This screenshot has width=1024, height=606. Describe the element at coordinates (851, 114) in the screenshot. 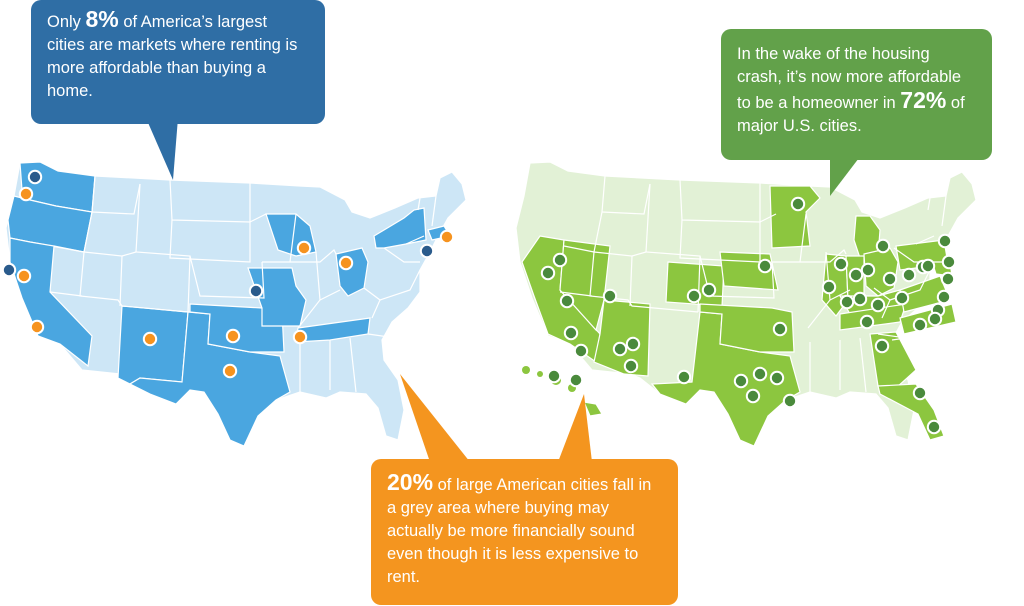

I see `green-callout-suffix: of major U.S. cities.` at that location.